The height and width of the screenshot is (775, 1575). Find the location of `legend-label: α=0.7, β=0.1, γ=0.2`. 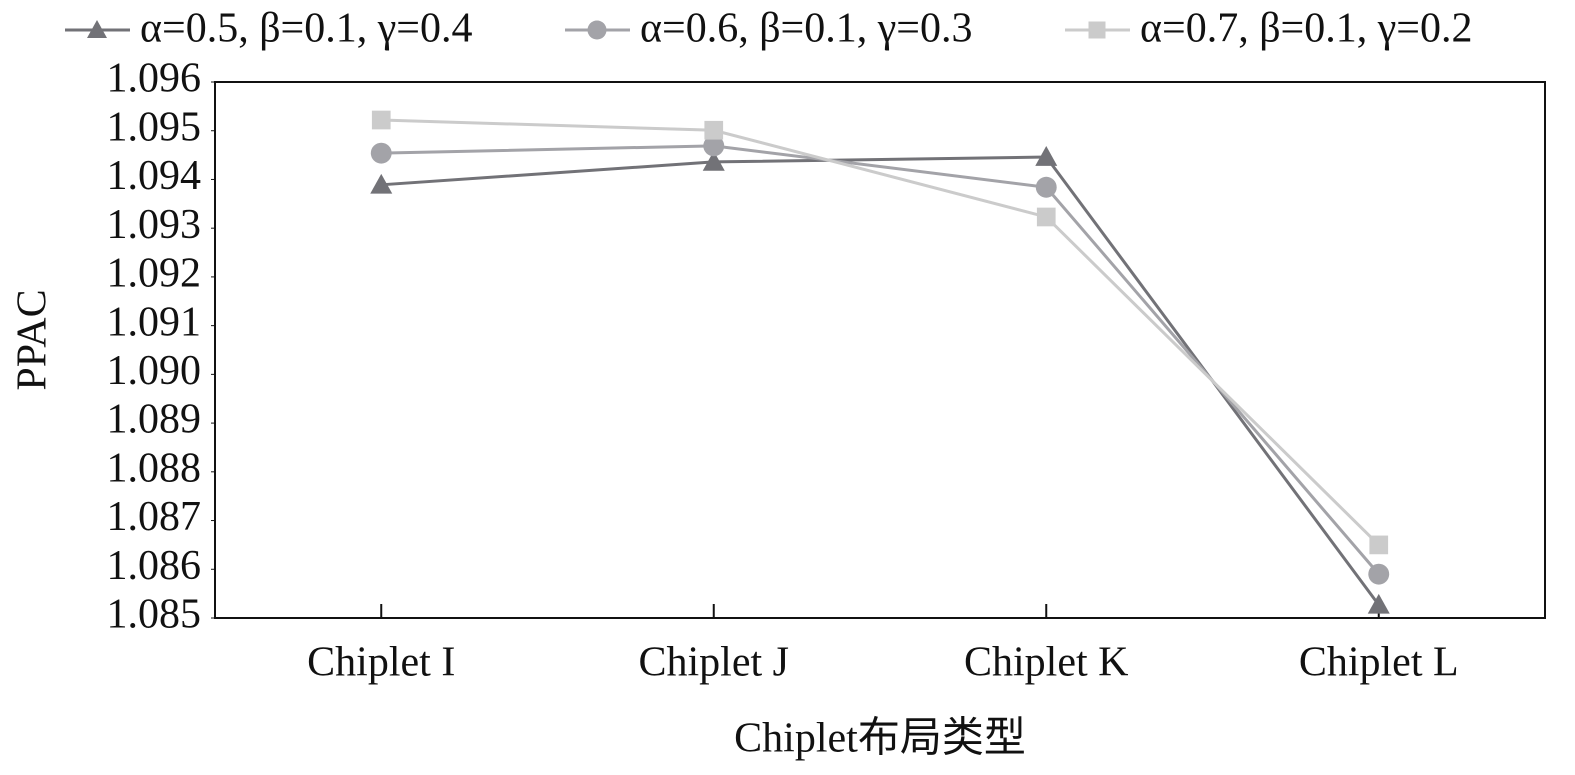

legend-label: α=0.7, β=0.1, γ=0.2 is located at coordinates (1306, 29).